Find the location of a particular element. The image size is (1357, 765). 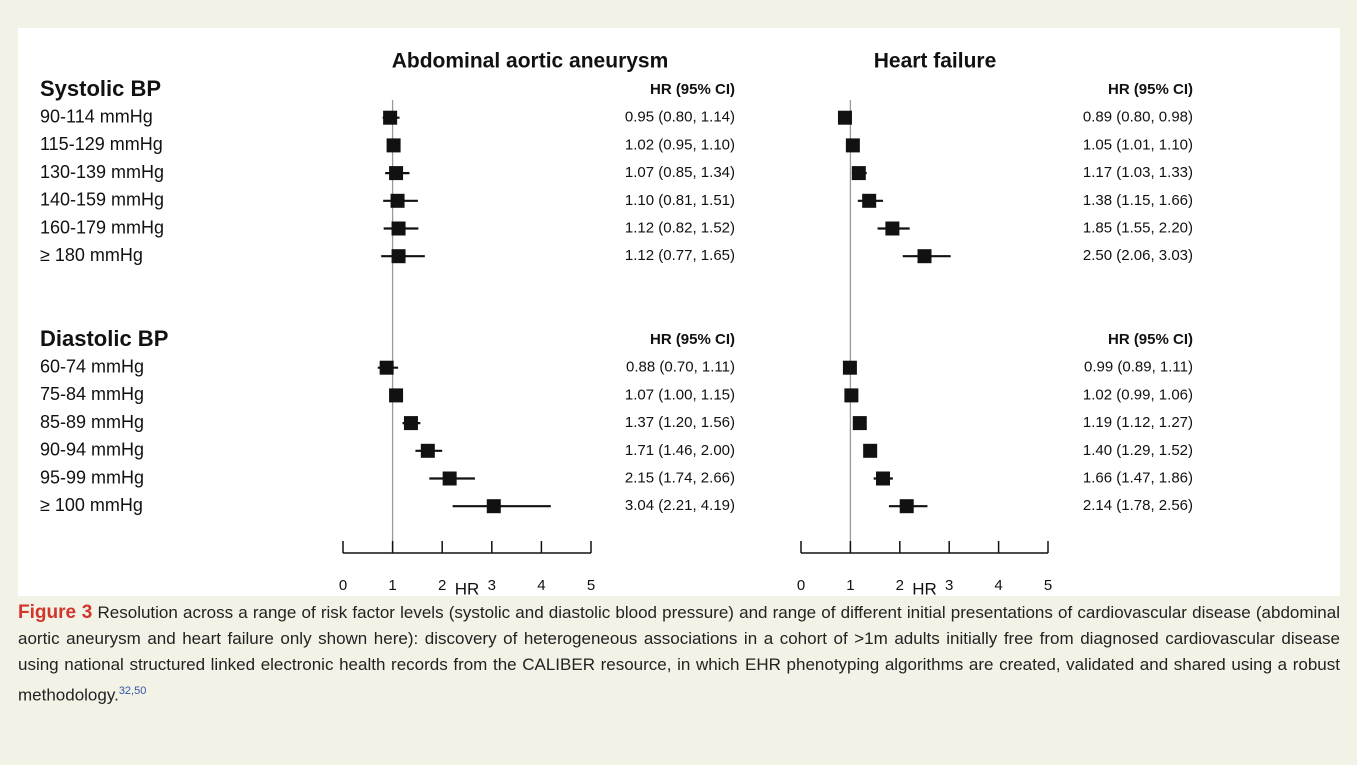

group-title: Diastolic BP is located at coordinates (104, 338).